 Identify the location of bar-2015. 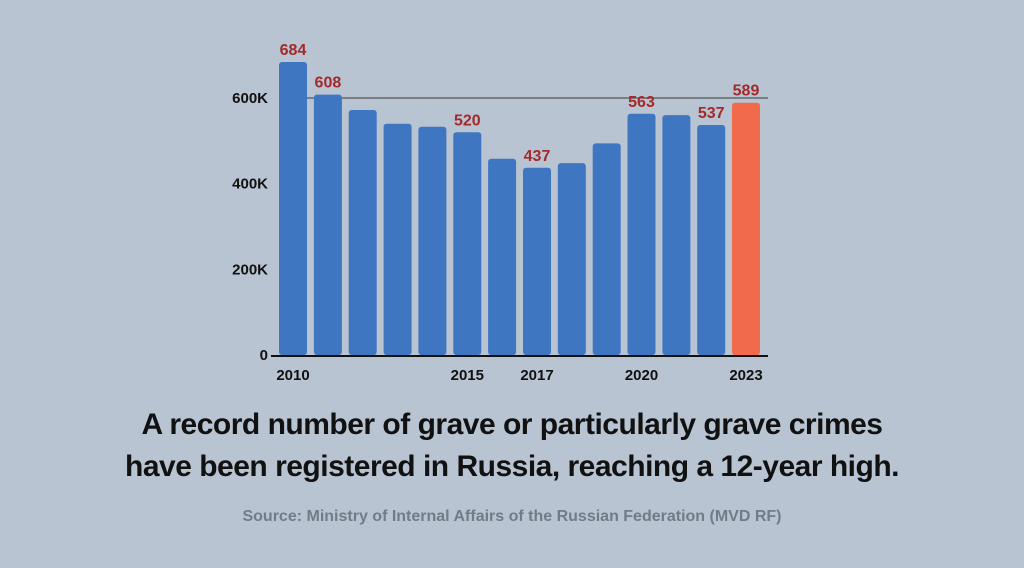
(467, 243).